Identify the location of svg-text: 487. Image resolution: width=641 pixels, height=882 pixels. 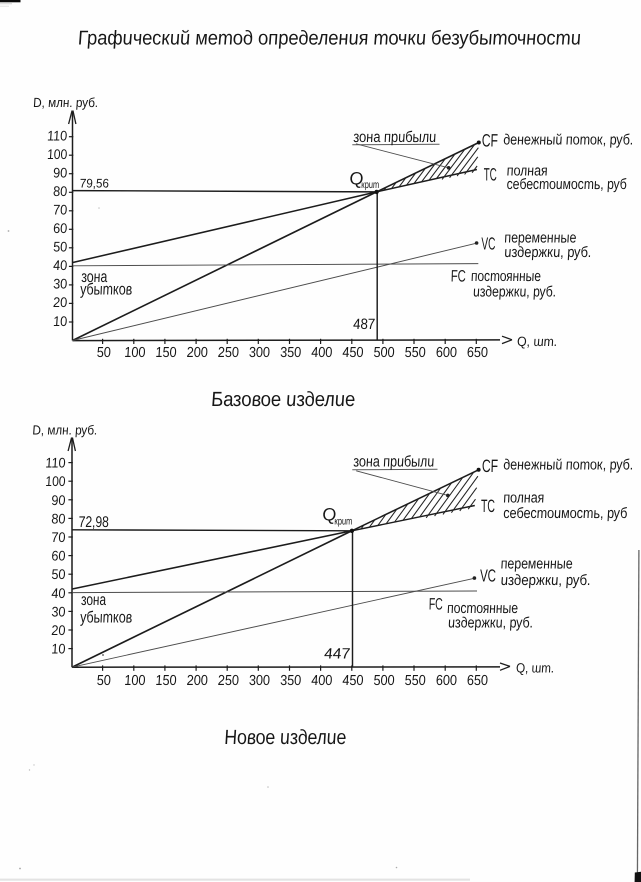
(364, 324).